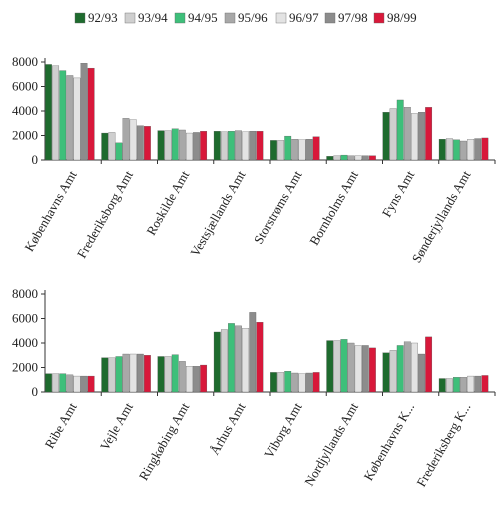  What do you see at coordinates (353, 17) in the screenshot?
I see `legend-label-97-98: 97/98` at bounding box center [353, 17].